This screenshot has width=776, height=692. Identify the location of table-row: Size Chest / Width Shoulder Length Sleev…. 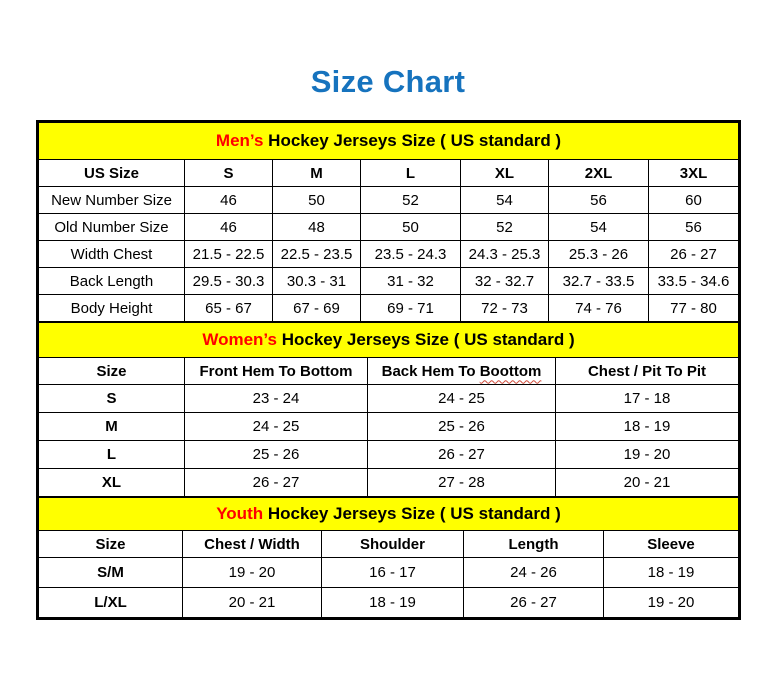
(388, 544).